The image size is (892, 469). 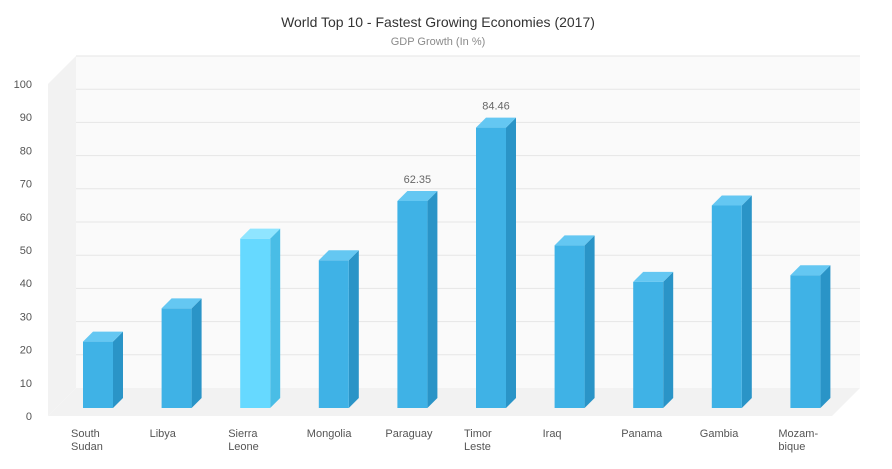 What do you see at coordinates (438, 42) in the screenshot?
I see `chart-subtitle: GDP Growth (In %)` at bounding box center [438, 42].